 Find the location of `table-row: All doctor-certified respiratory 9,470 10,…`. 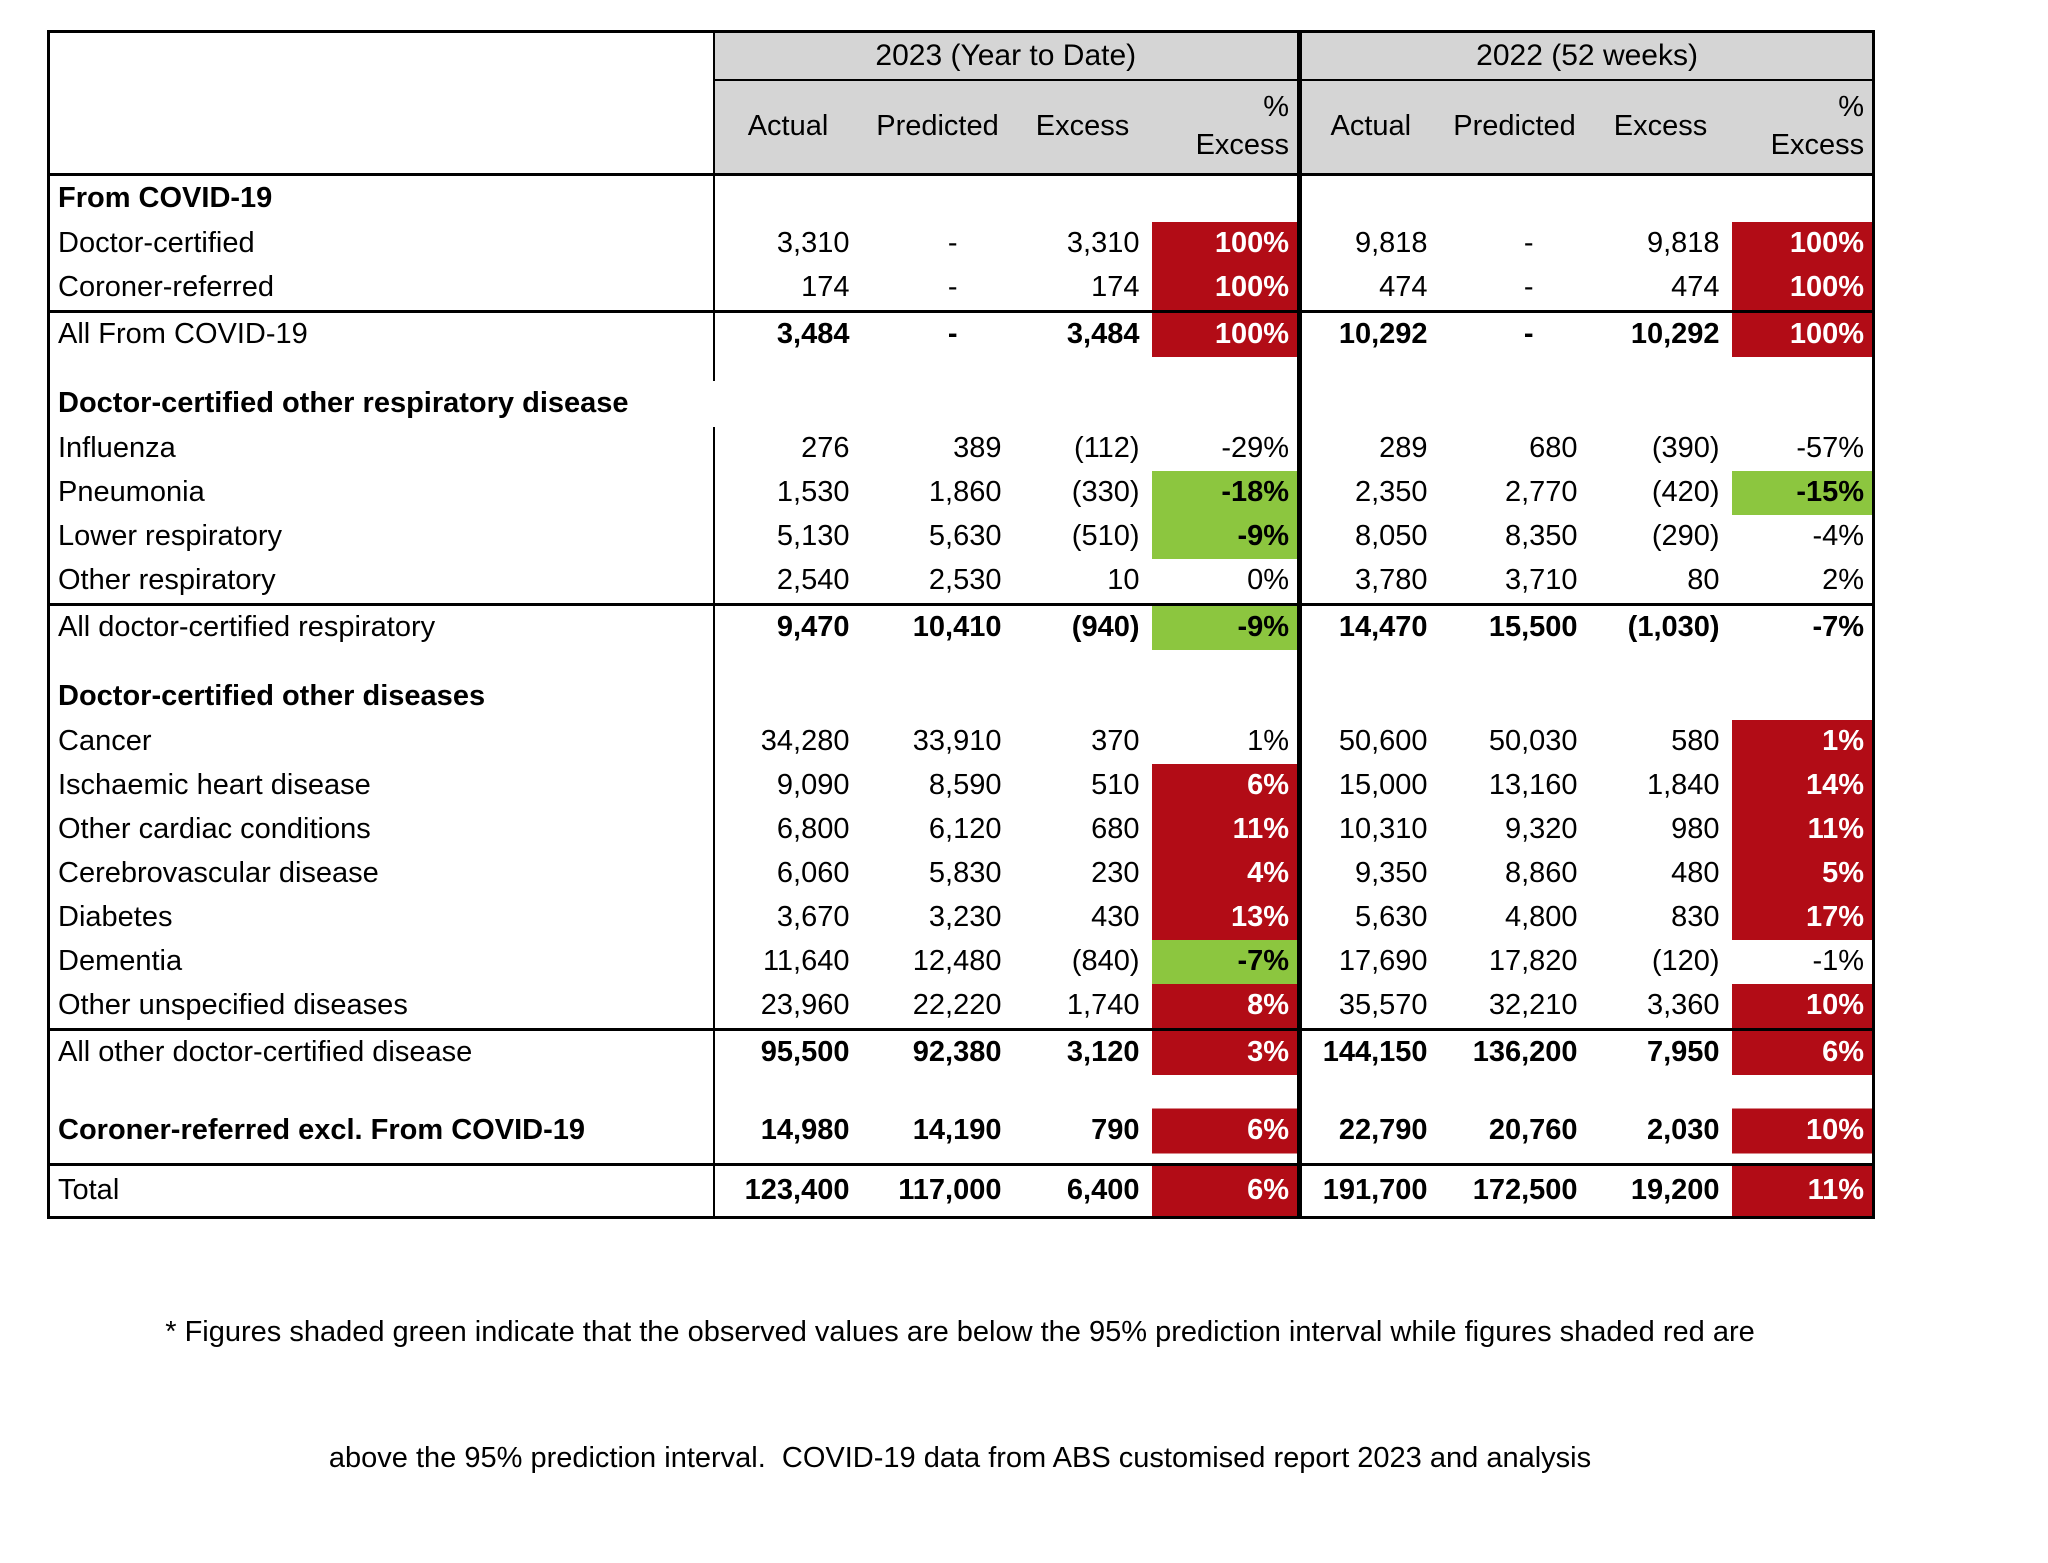

table-row: All doctor-certified respiratory 9,470 10,… is located at coordinates (961, 626).